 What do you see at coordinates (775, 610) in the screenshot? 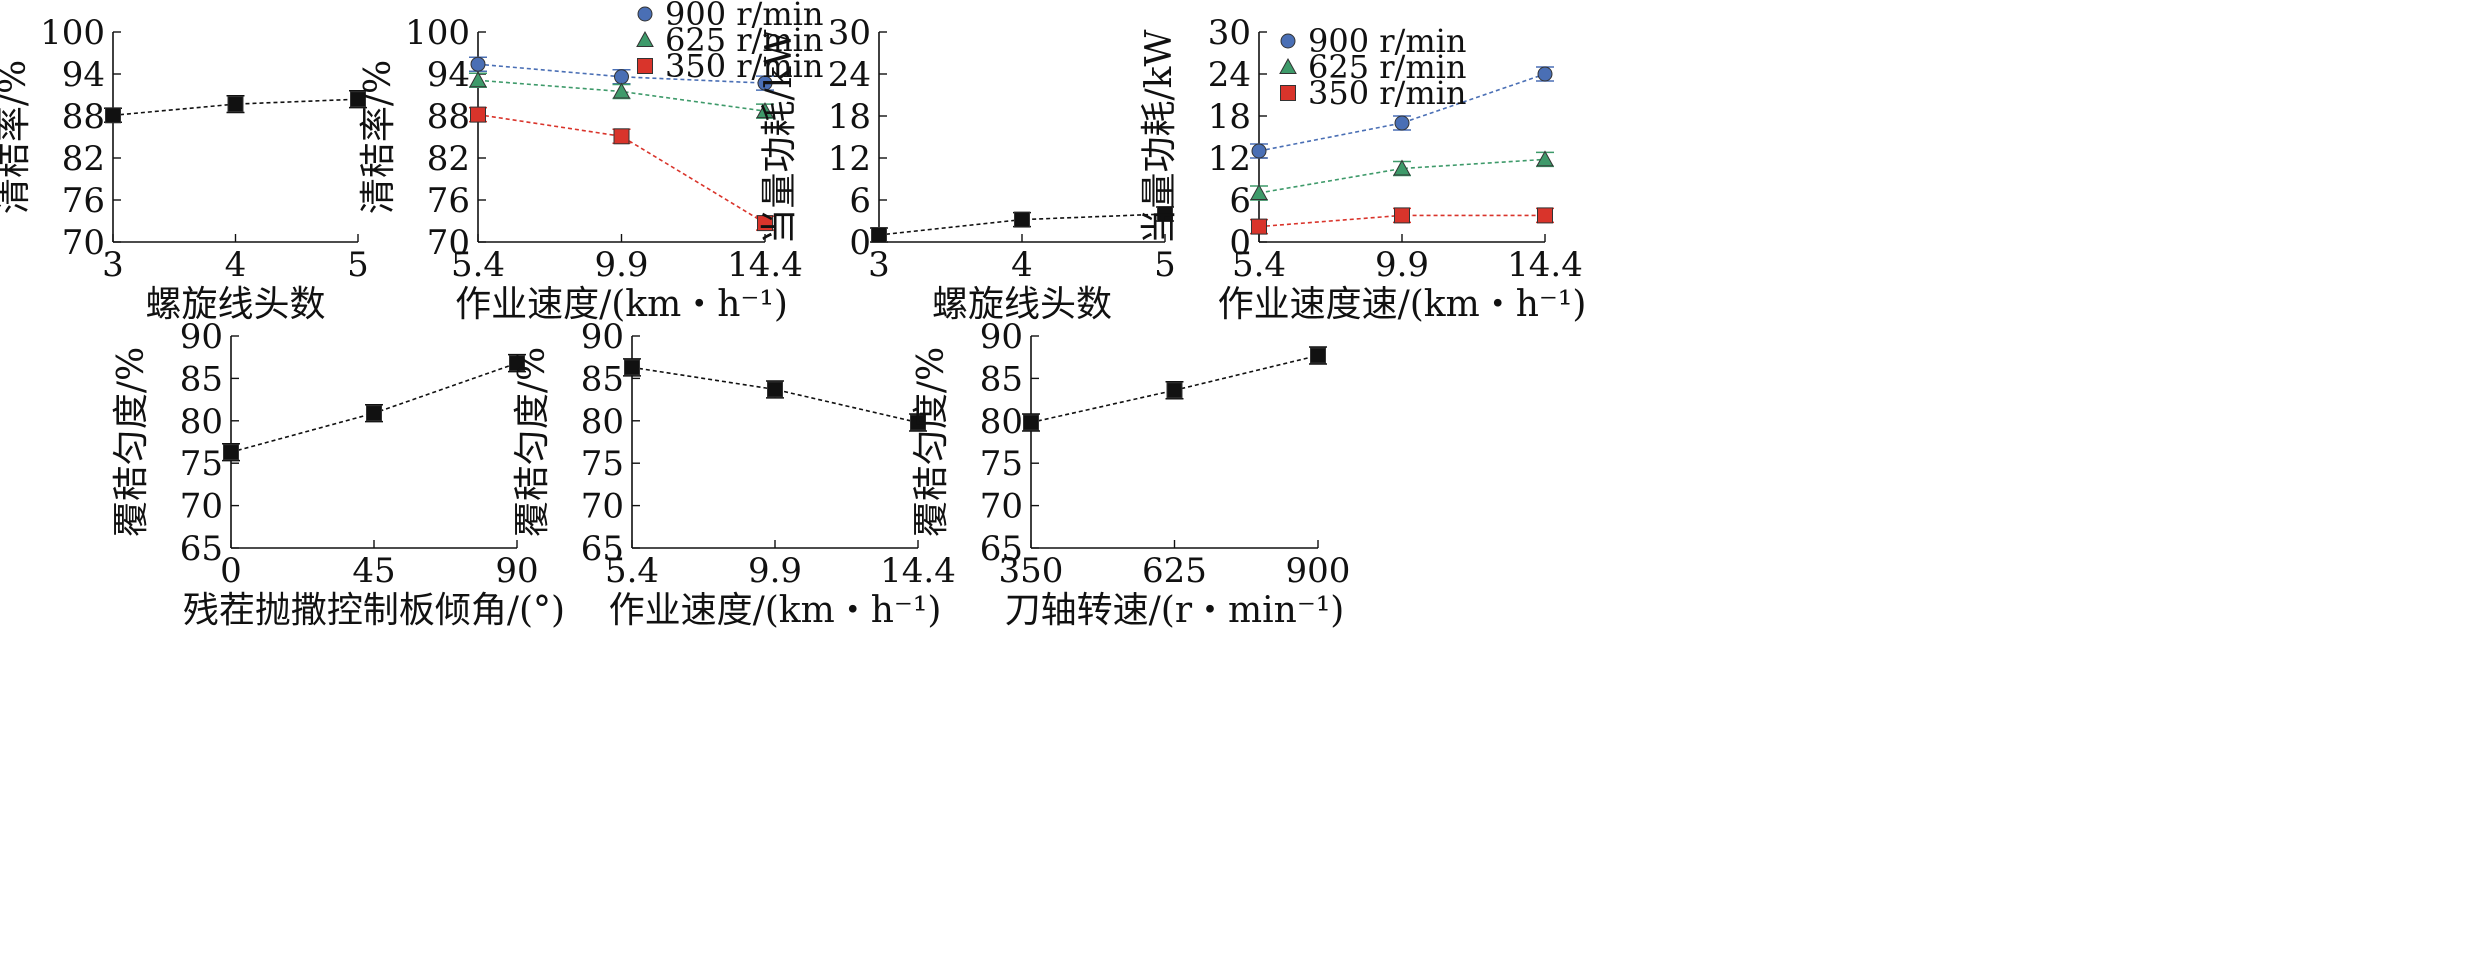
I see `x-axis-label: 作业速度/(km・h⁻¹)` at bounding box center [775, 610].